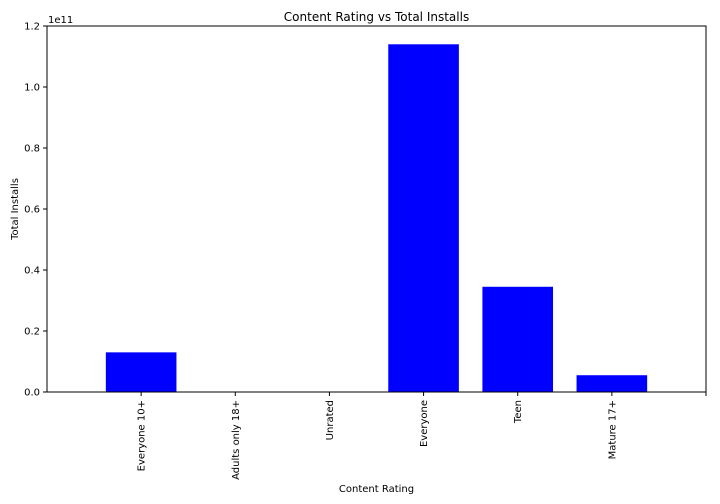 The image size is (720, 504). What do you see at coordinates (424, 423) in the screenshot?
I see `x-tick-label-everyone: Everyone` at bounding box center [424, 423].